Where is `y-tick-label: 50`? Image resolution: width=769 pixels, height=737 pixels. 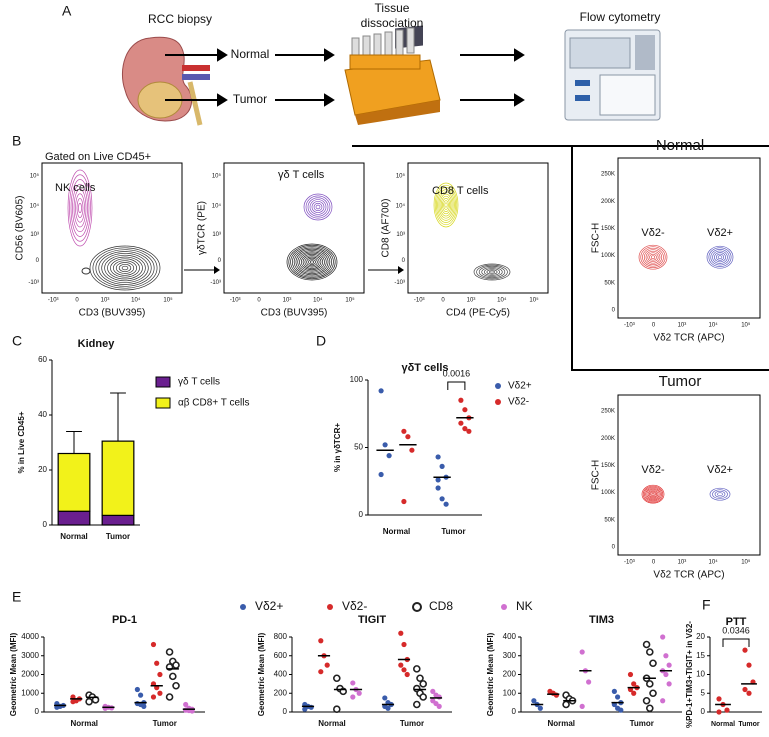
y-tick-label: 50 is located at coordinates (358, 447).